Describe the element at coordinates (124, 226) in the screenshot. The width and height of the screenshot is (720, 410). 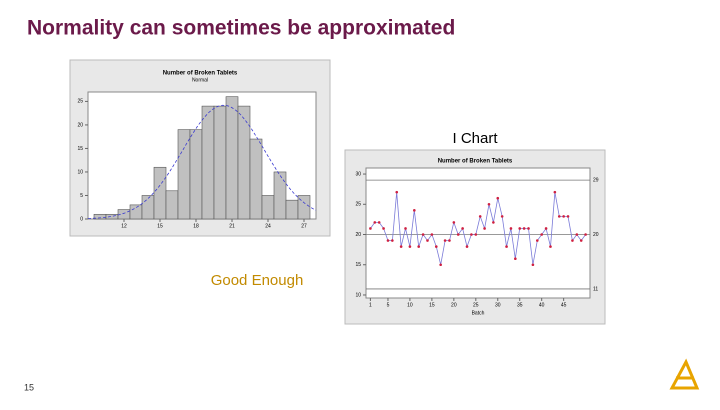
I see `x-tick-label: 12` at that location.